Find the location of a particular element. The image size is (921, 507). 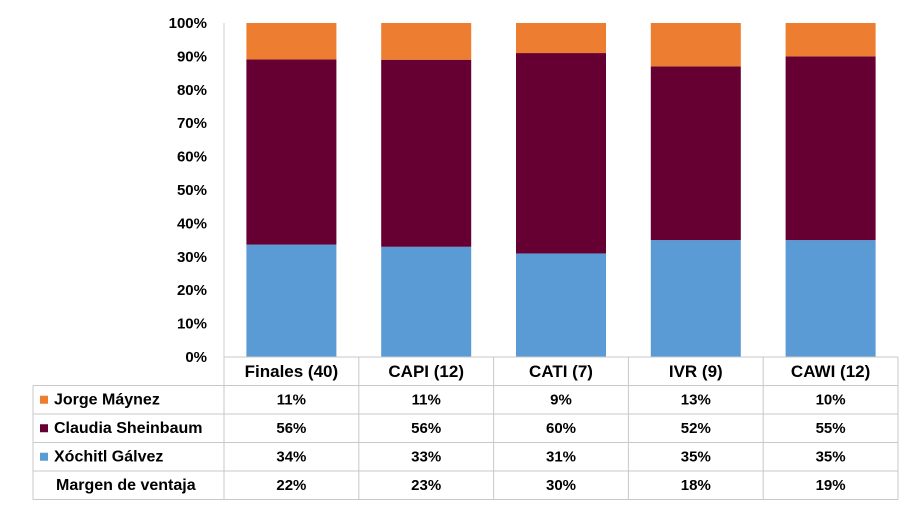

x-category-label: Finales (40) is located at coordinates (292, 371).